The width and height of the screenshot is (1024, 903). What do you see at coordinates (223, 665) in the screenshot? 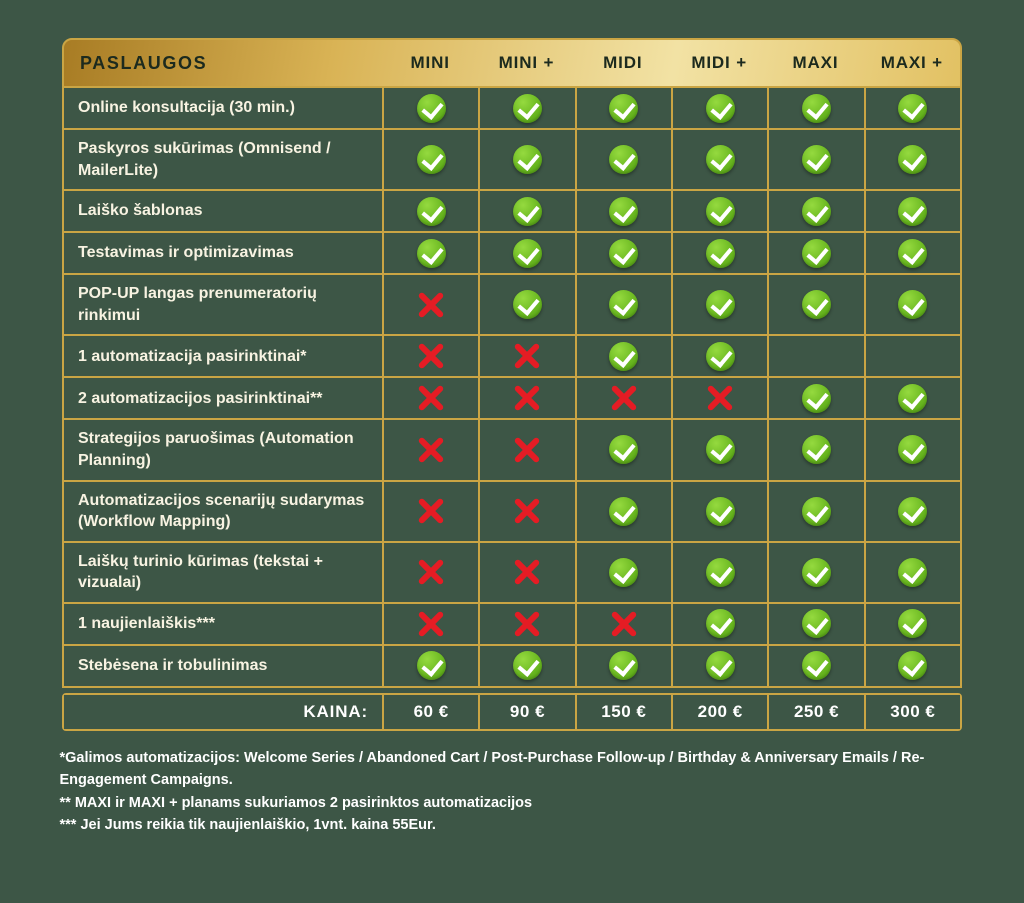
I see `service-label: Stebėsena ir tobulinimas` at bounding box center [223, 665].